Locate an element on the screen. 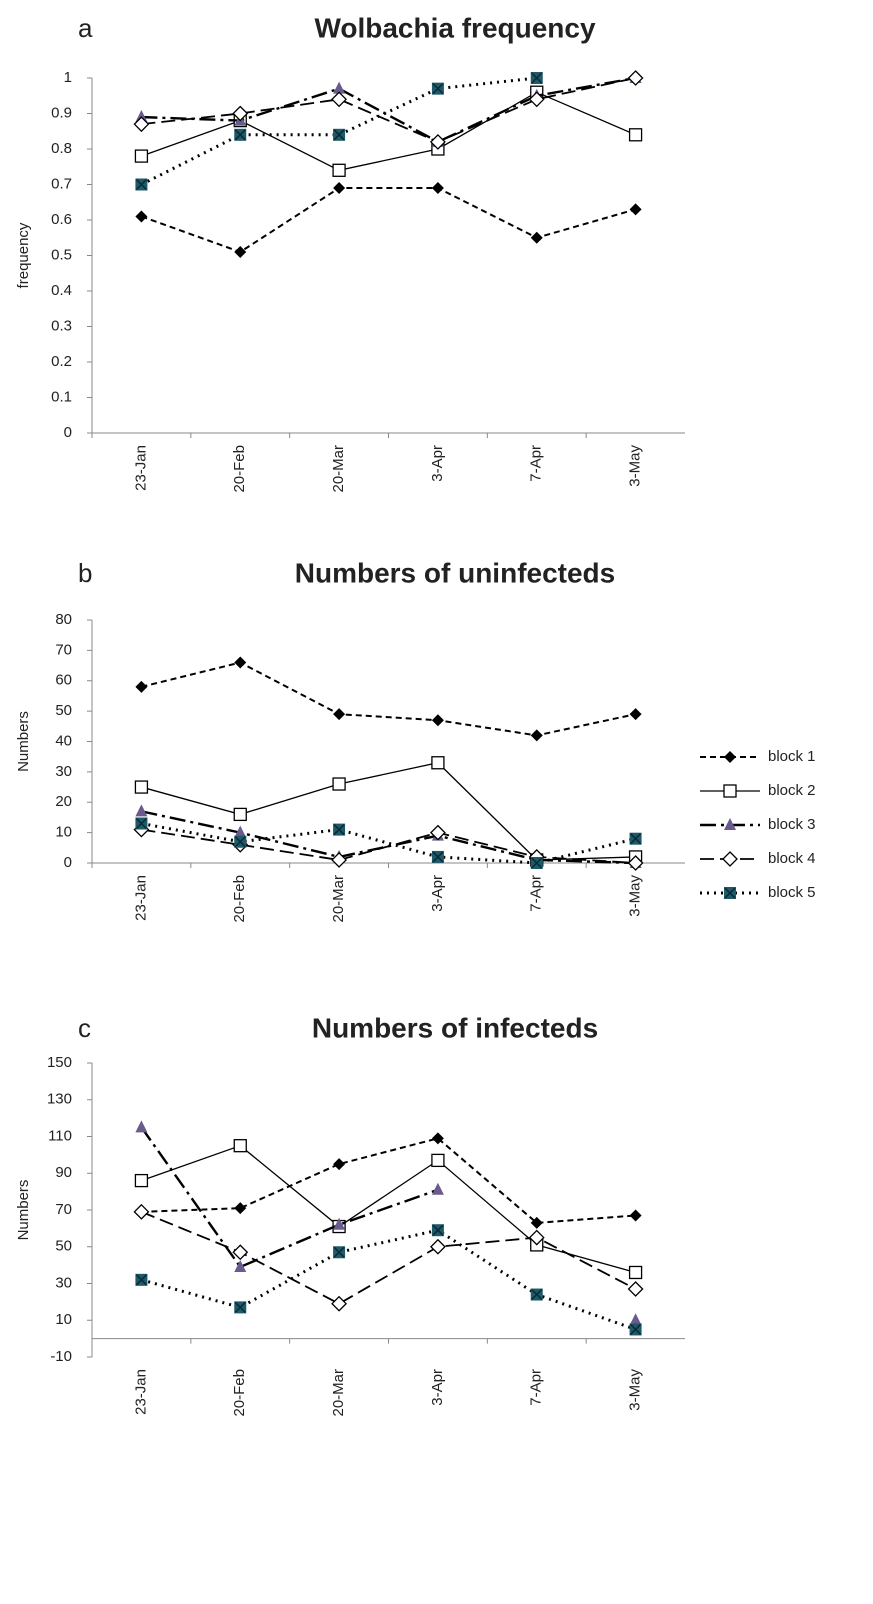 This screenshot has height=1604, width=873. y-axis-label: Numbers is located at coordinates (23, 741).